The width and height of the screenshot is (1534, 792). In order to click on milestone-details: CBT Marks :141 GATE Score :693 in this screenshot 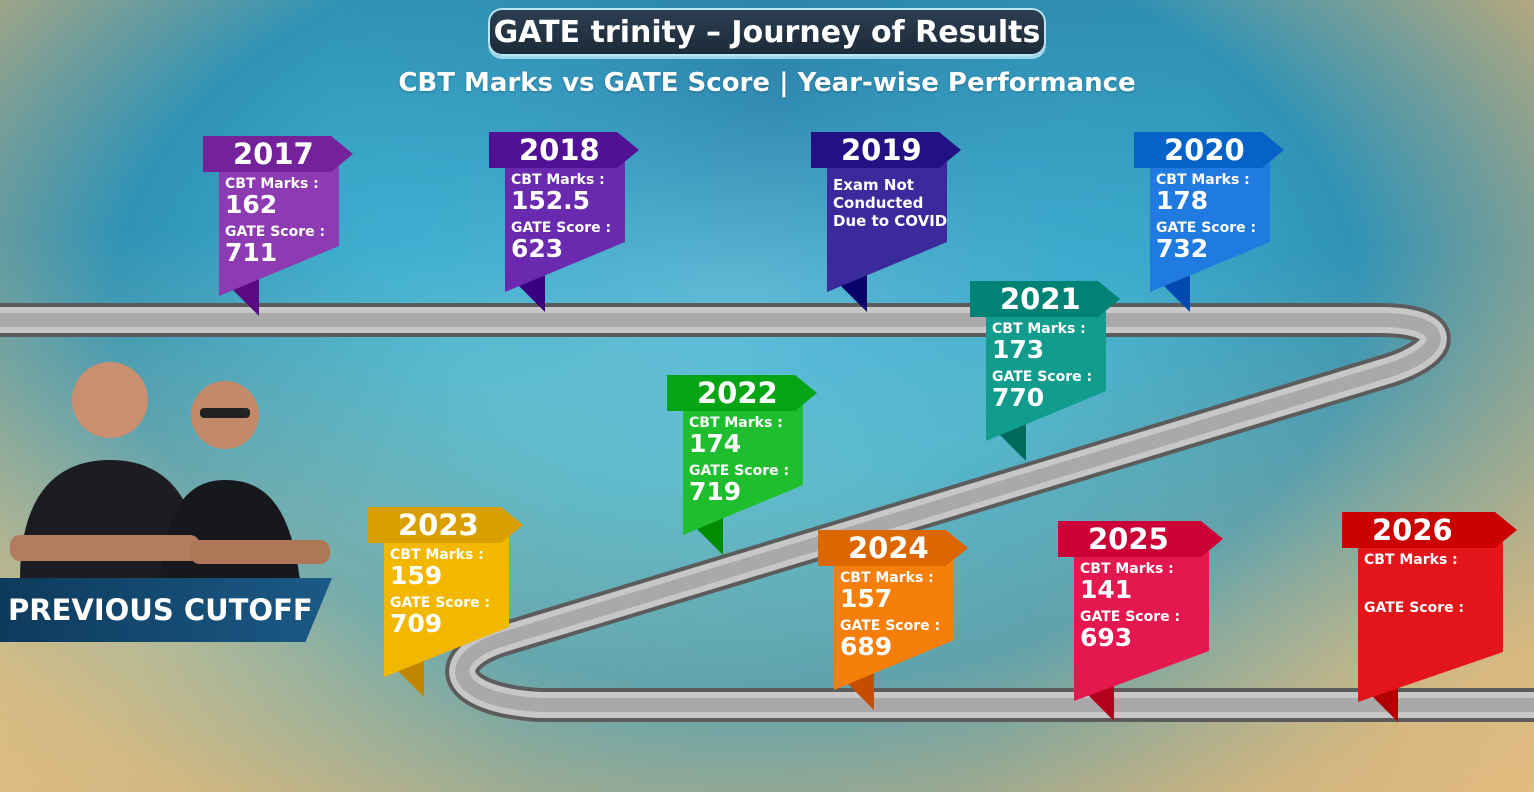, I will do `click(1130, 606)`.